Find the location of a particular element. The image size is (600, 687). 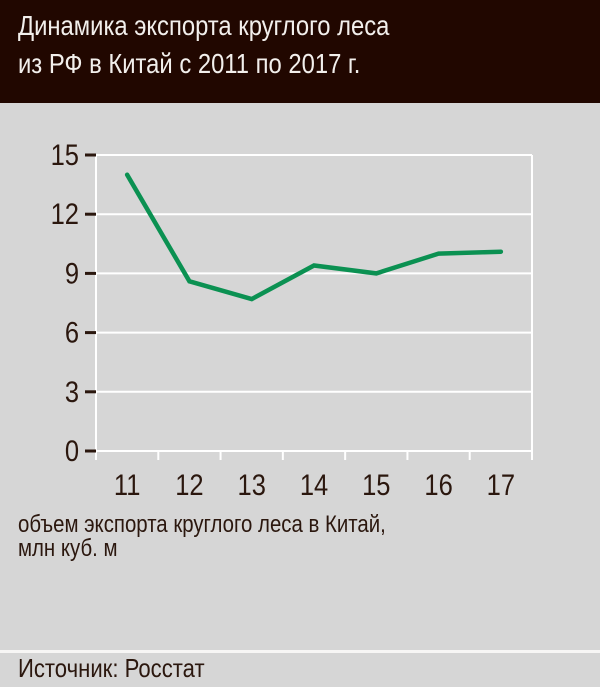

x-tick-label: 17 is located at coordinates (501, 484).